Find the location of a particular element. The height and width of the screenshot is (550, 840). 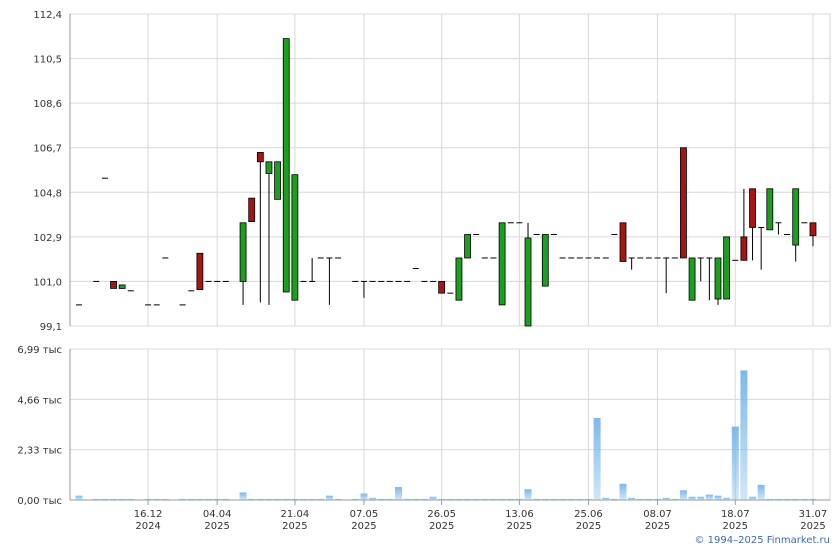

y-tick-label: 106,7 is located at coordinates (47, 149).